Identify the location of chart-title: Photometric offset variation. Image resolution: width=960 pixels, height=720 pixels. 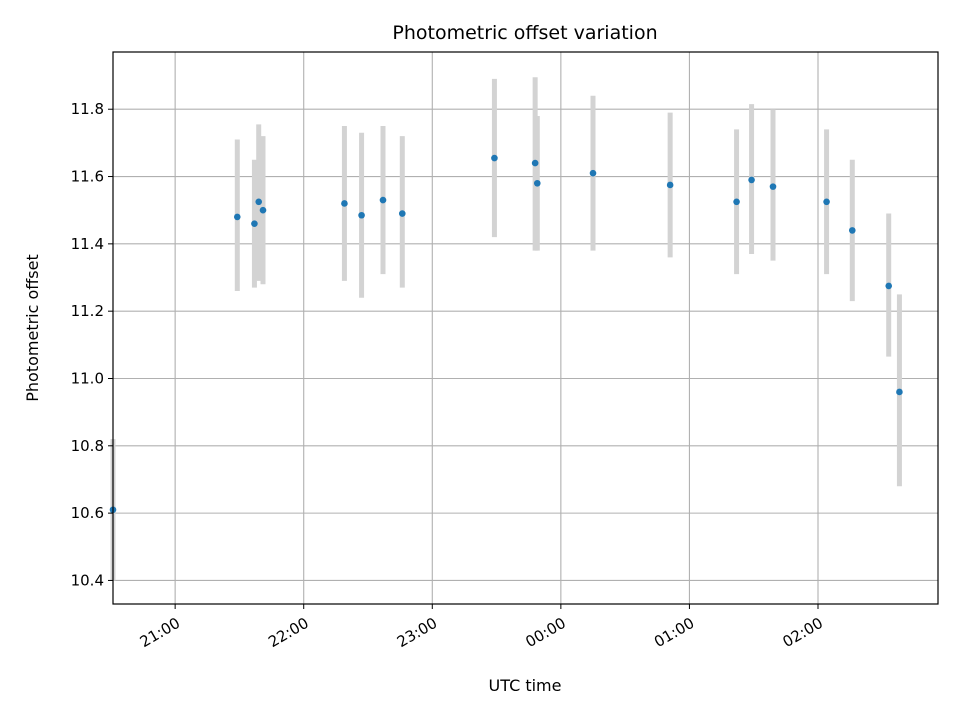
(524, 33).